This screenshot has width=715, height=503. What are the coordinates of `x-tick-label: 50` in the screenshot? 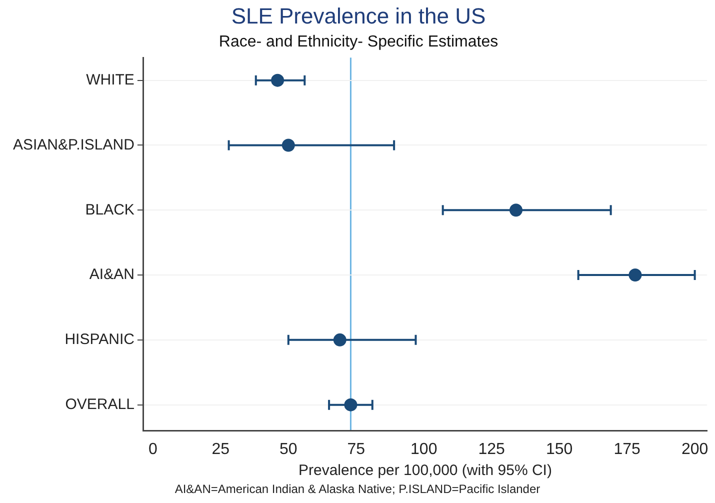 It's located at (289, 449).